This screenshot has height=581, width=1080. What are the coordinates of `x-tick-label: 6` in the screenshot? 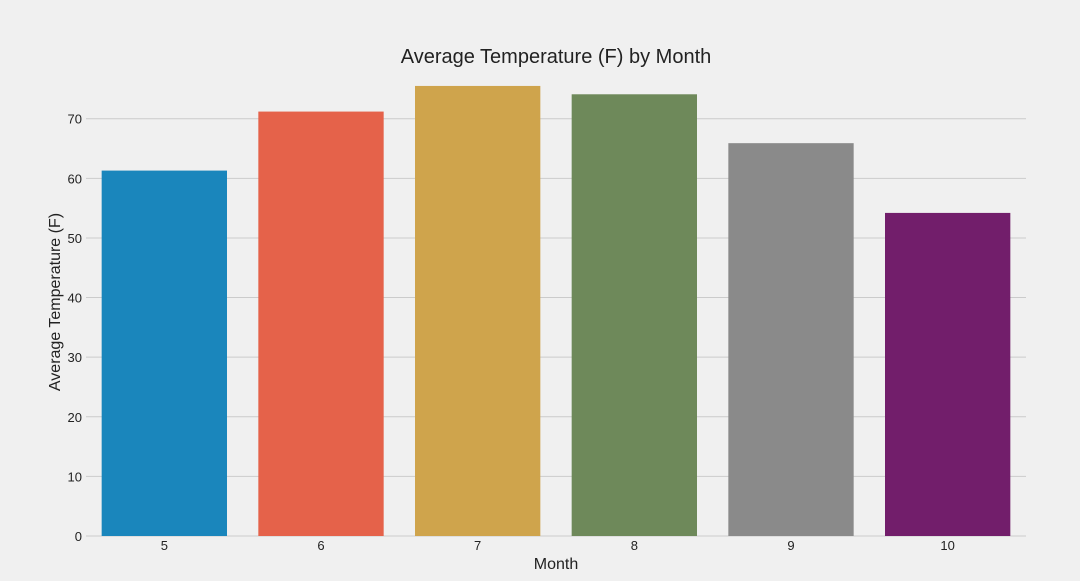 It's located at (320, 545).